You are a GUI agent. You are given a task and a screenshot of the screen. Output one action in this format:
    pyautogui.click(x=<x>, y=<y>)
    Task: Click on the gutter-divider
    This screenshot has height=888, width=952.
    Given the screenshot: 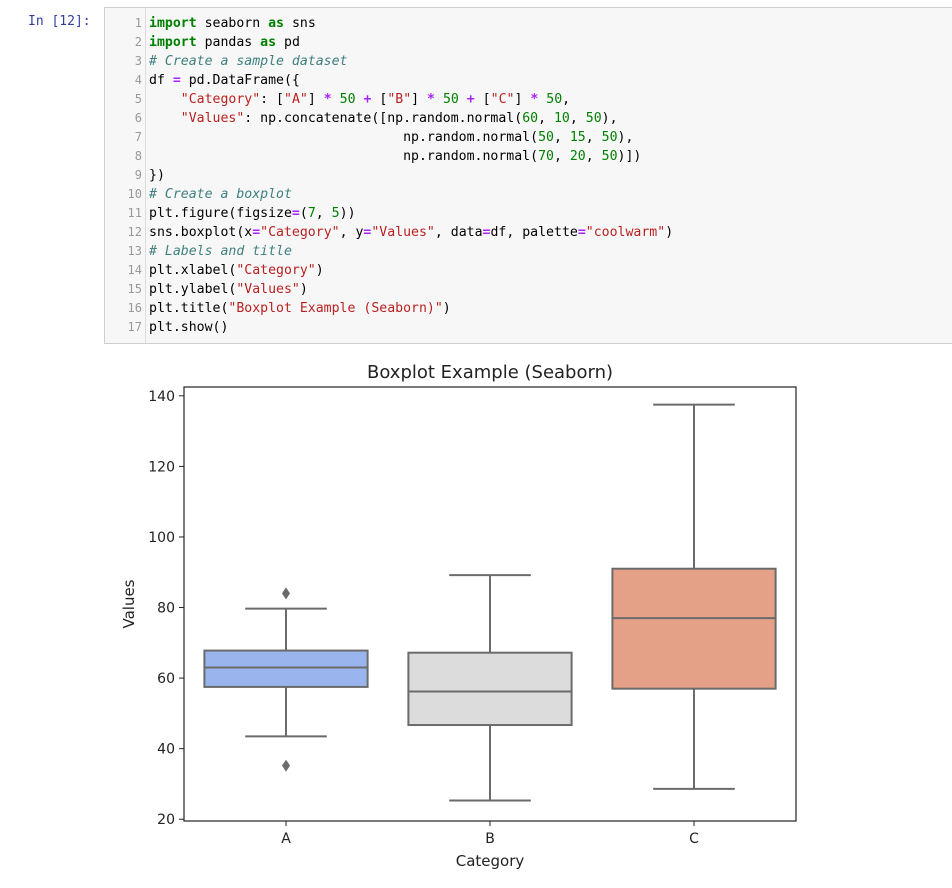 What is the action you would take?
    pyautogui.click(x=145, y=175)
    